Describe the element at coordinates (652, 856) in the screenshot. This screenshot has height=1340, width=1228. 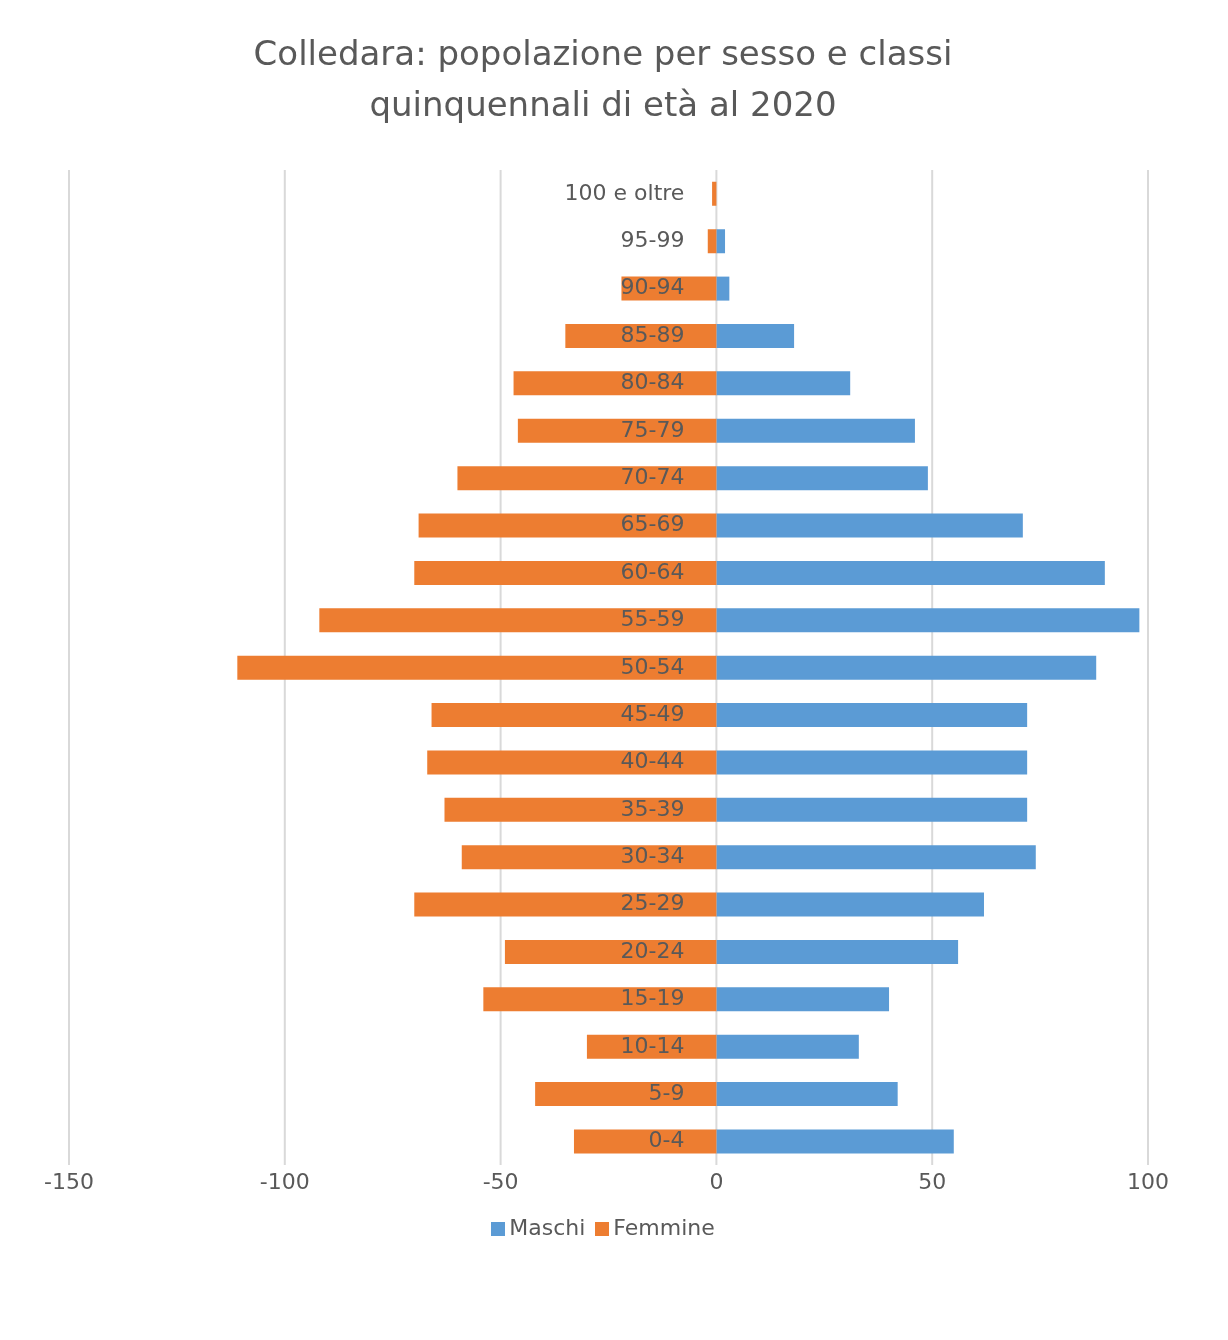
I see `y-tick-label: 30-34` at that location.